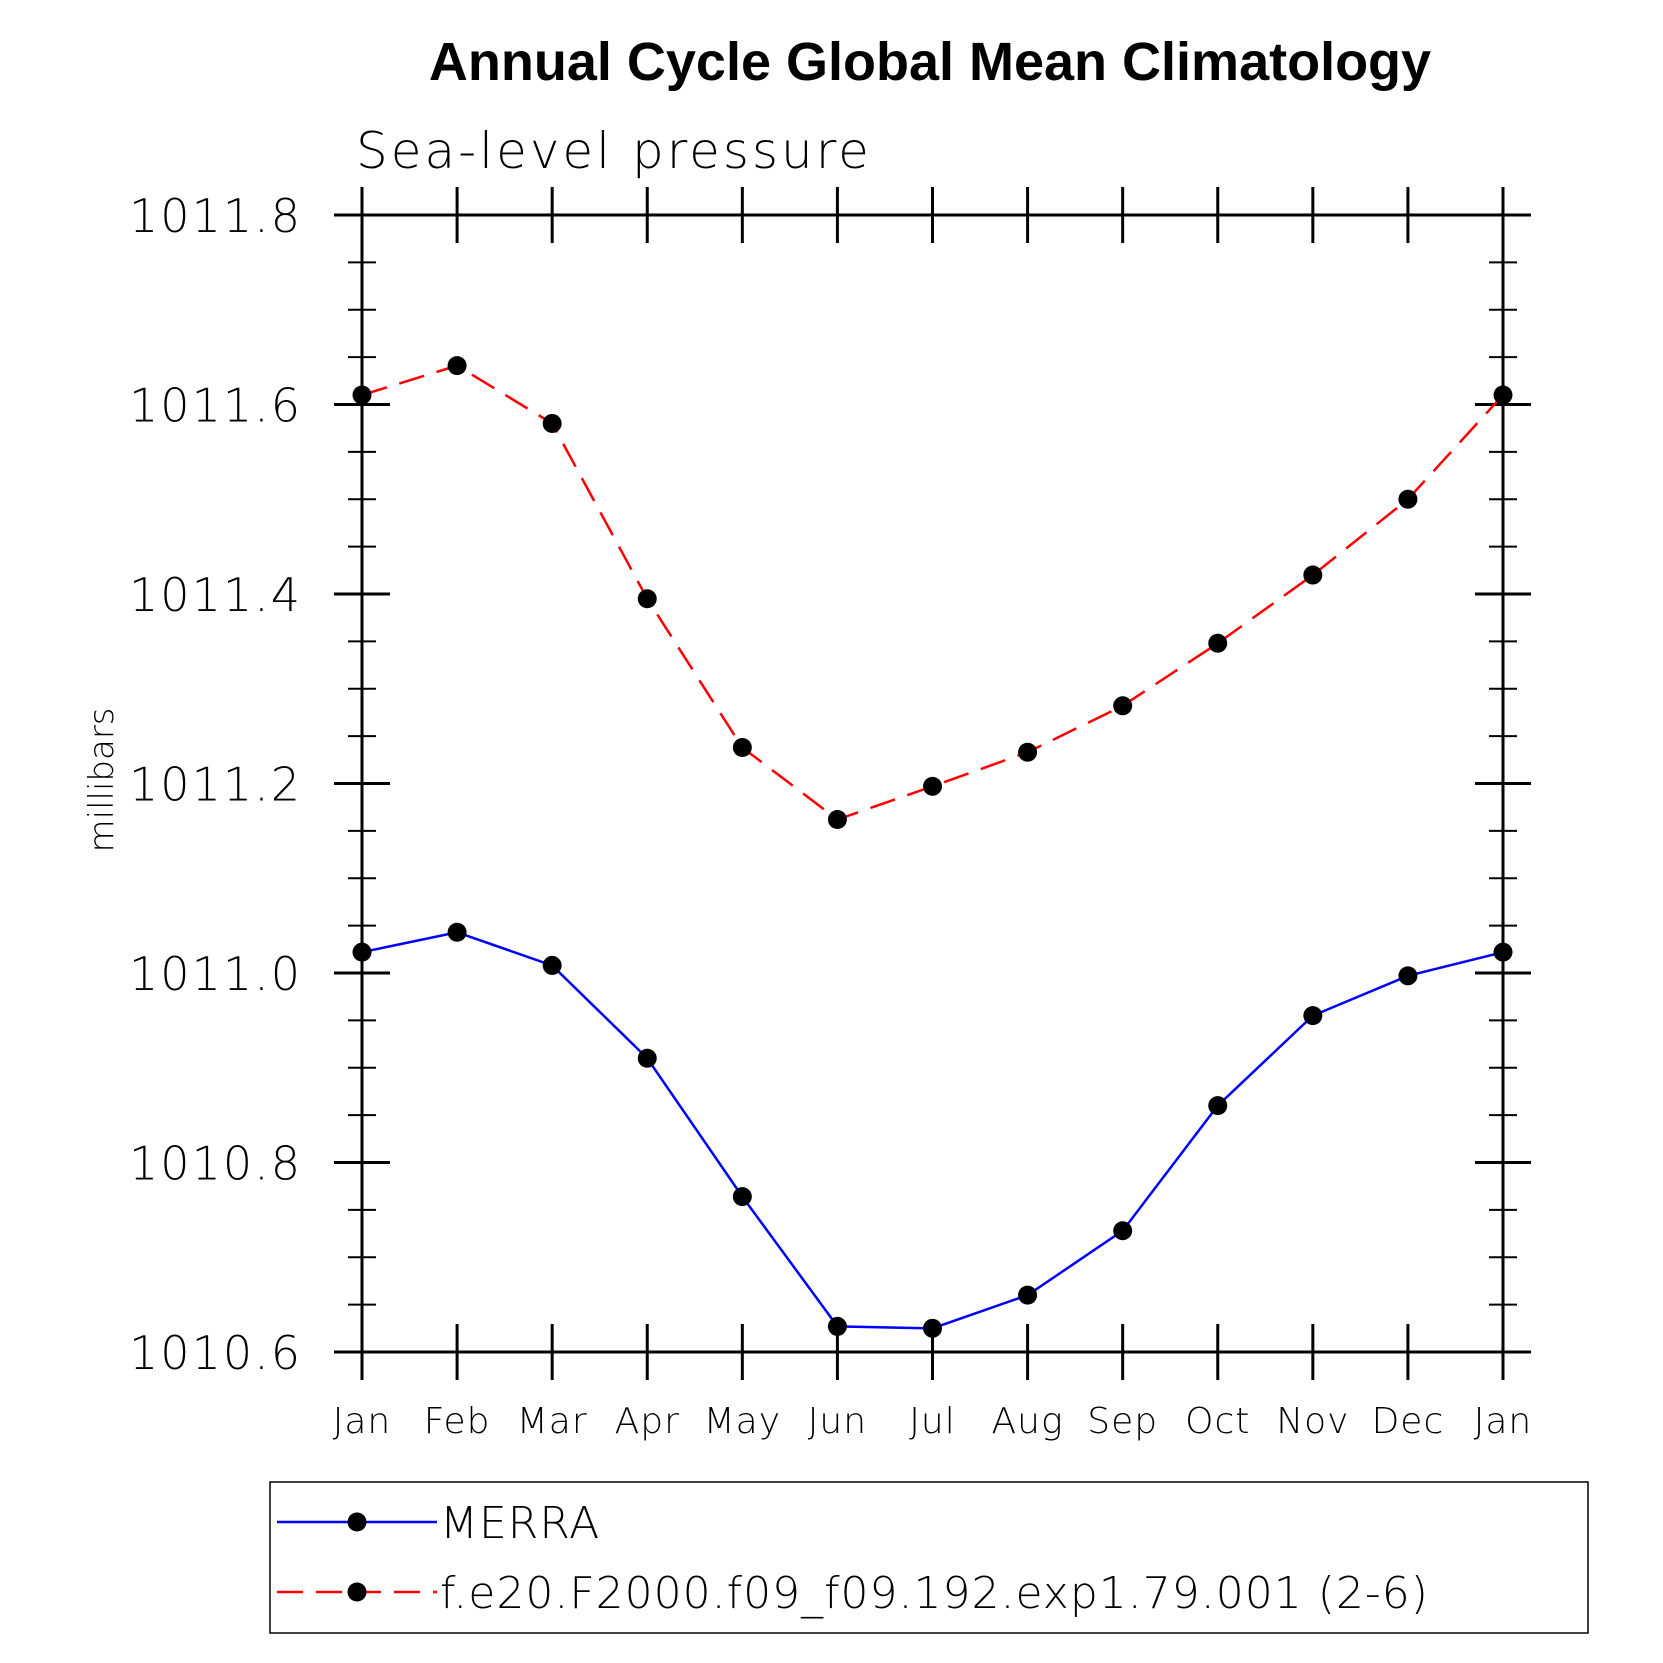 The width and height of the screenshot is (1663, 1663). I want to click on legend-label-1: MERRA, so click(520, 1523).